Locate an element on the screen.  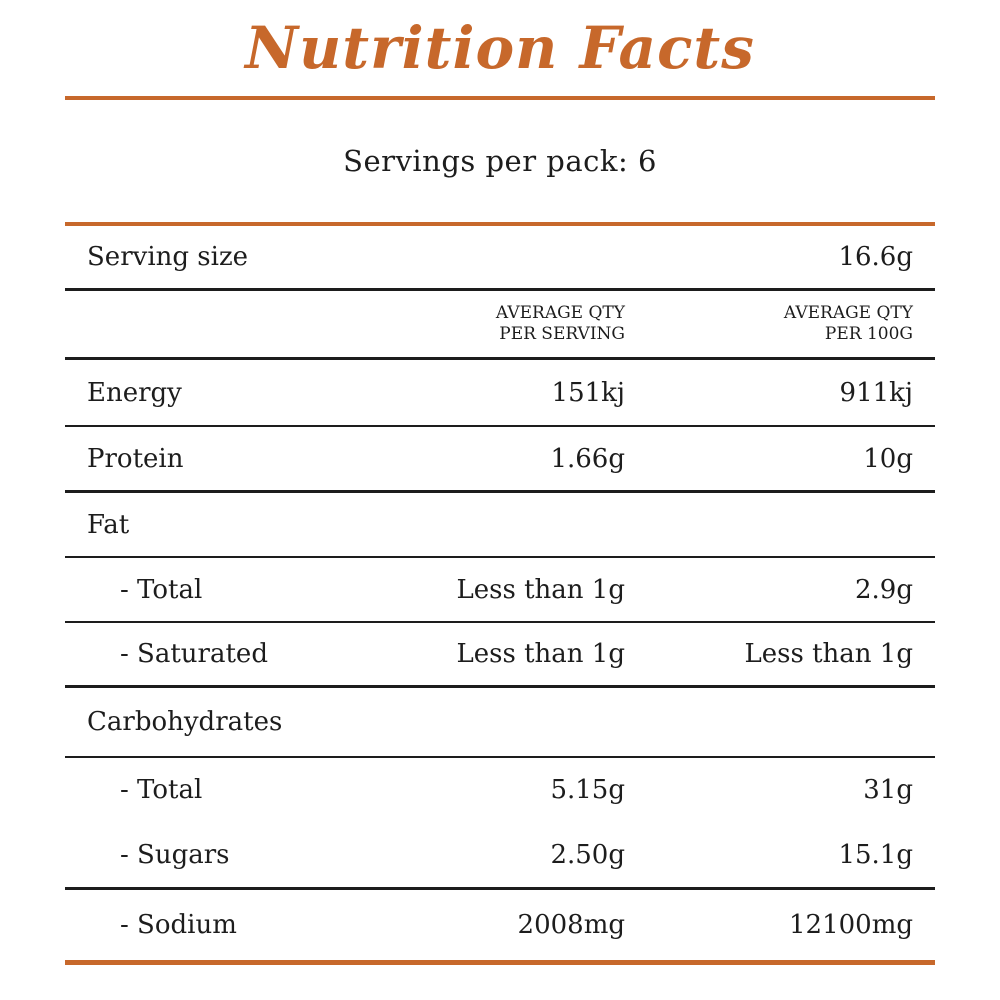
divider-after-headers is located at coordinates (500, 358).